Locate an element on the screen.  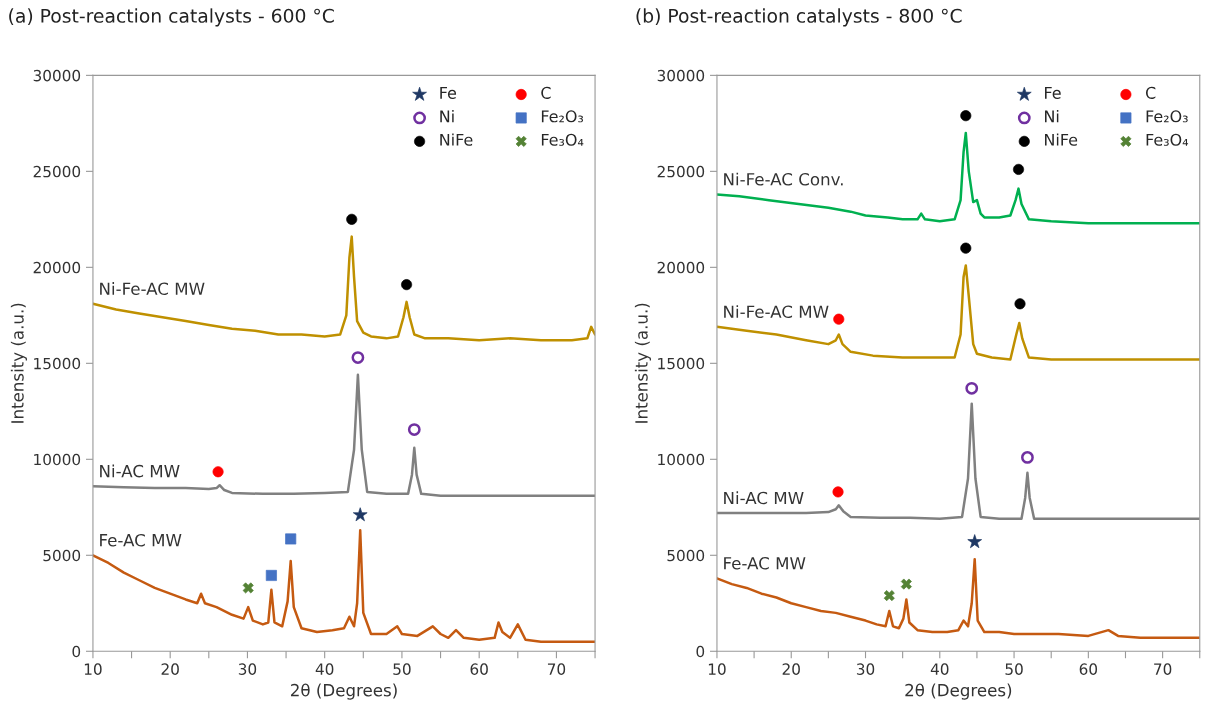
series-label: Ni-Fe-AC Conv. is located at coordinates (783, 179).